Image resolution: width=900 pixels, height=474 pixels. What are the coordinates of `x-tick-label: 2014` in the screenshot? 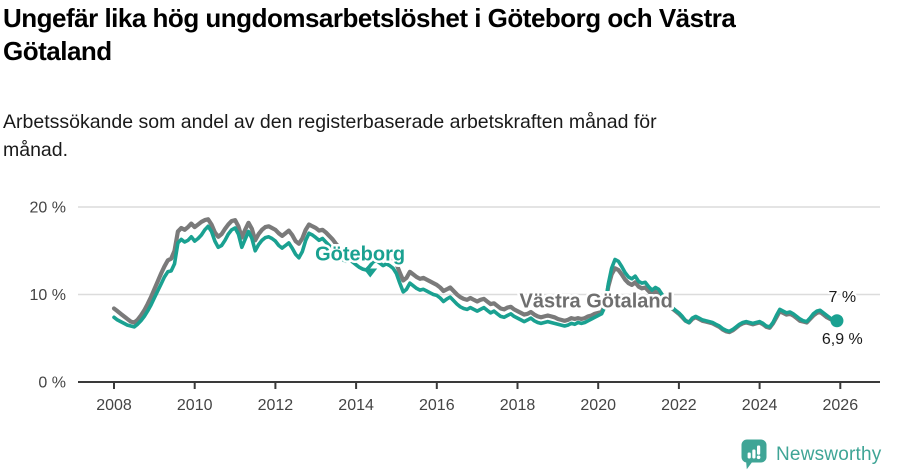 It's located at (356, 405).